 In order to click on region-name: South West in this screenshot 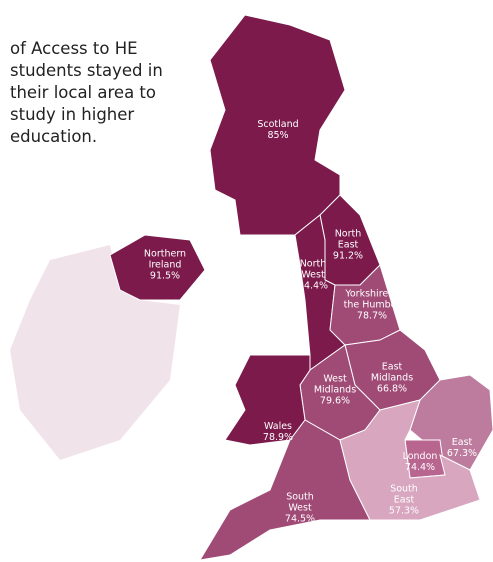, I will do `click(300, 502)`.